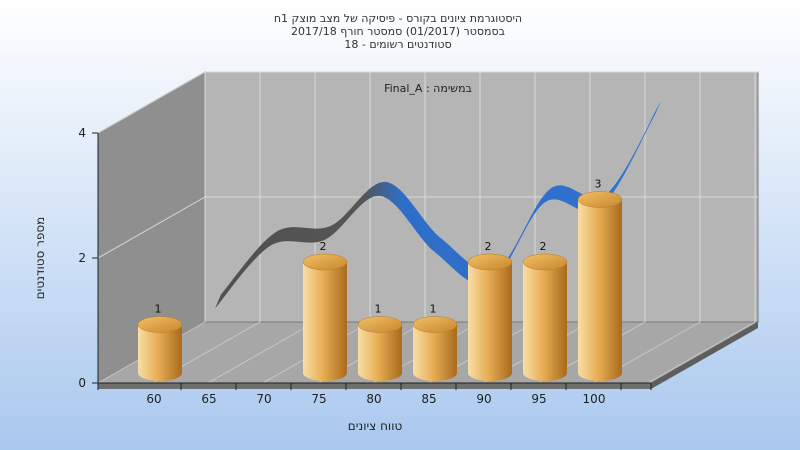  I want to click on bar-95: 2, so click(545, 310).